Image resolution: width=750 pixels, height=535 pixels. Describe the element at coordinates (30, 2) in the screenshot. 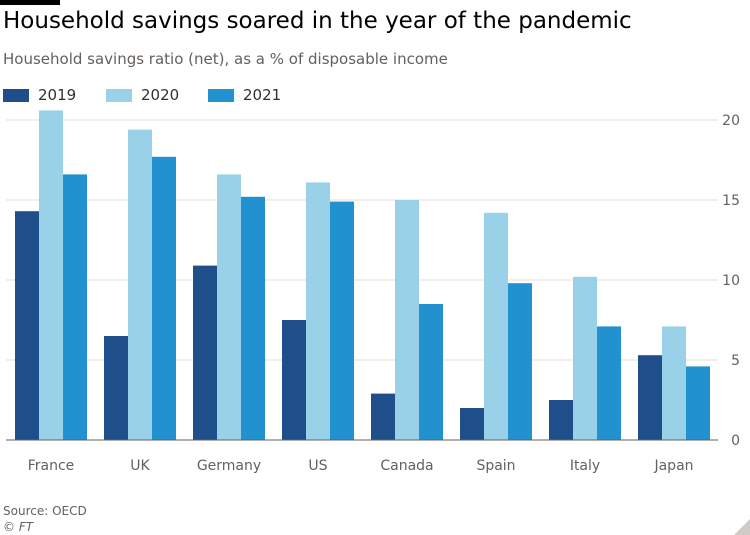

I see `title-rule` at that location.